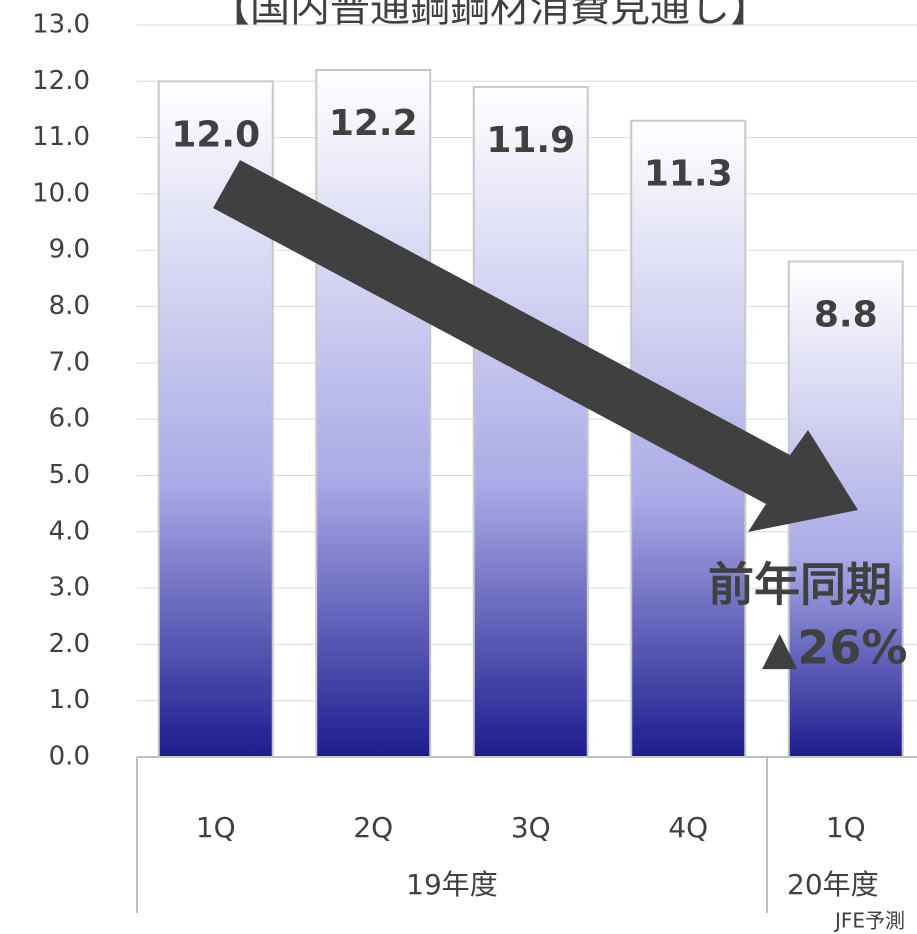 This screenshot has width=917, height=934. What do you see at coordinates (452, 884) in the screenshot?
I see `group-label: 19年度` at bounding box center [452, 884].